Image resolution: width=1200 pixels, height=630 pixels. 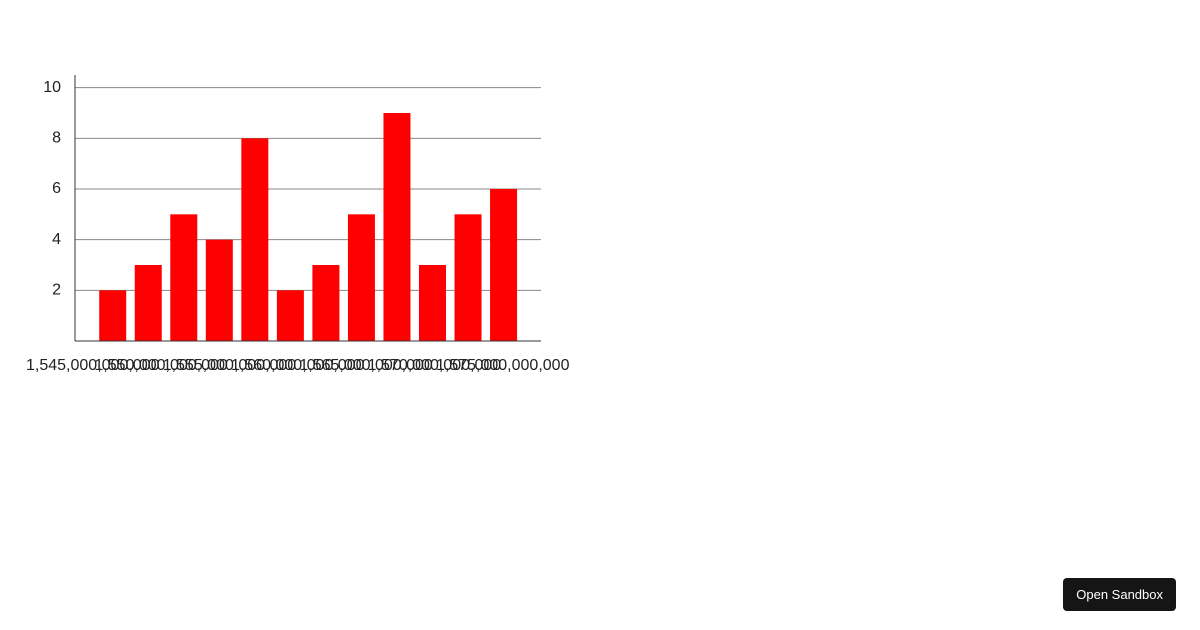 What do you see at coordinates (298, 365) in the screenshot?
I see `x-tick-label: 1,560,000,000,000` at bounding box center [298, 365].